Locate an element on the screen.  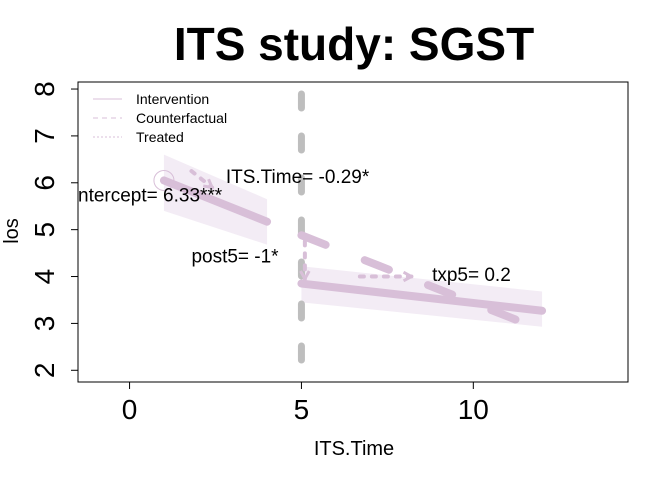
y-tick-label: 5 is located at coordinates (44, 230).